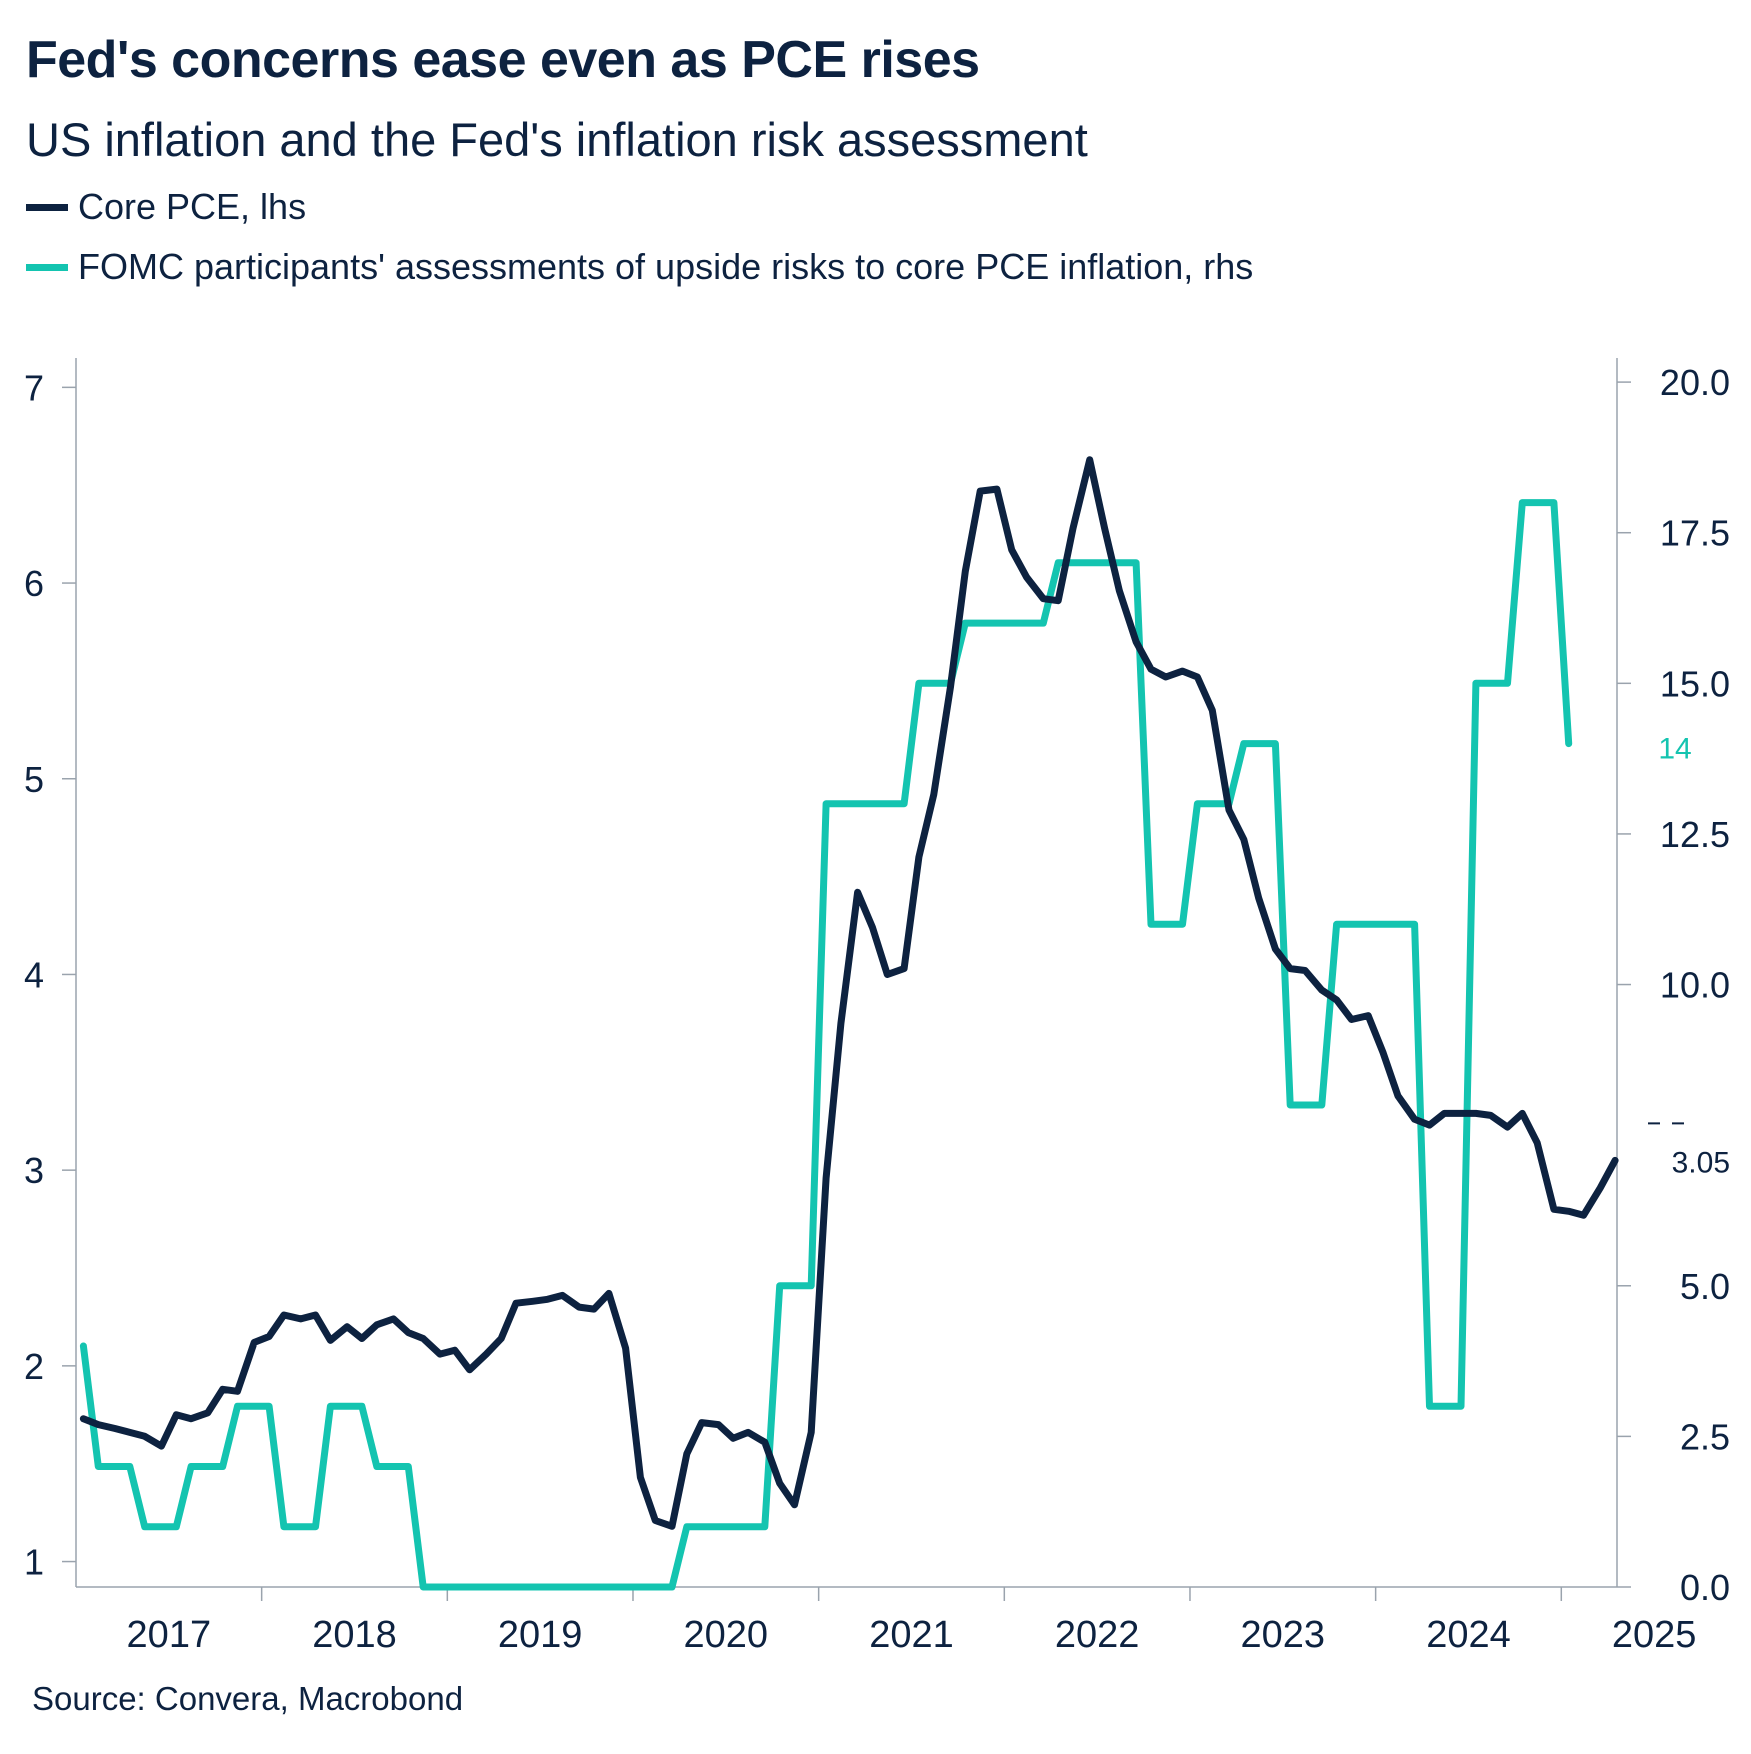 The image size is (1751, 1754). I want to click on legend-core-pce: Core PCE, lhs, so click(166, 206).